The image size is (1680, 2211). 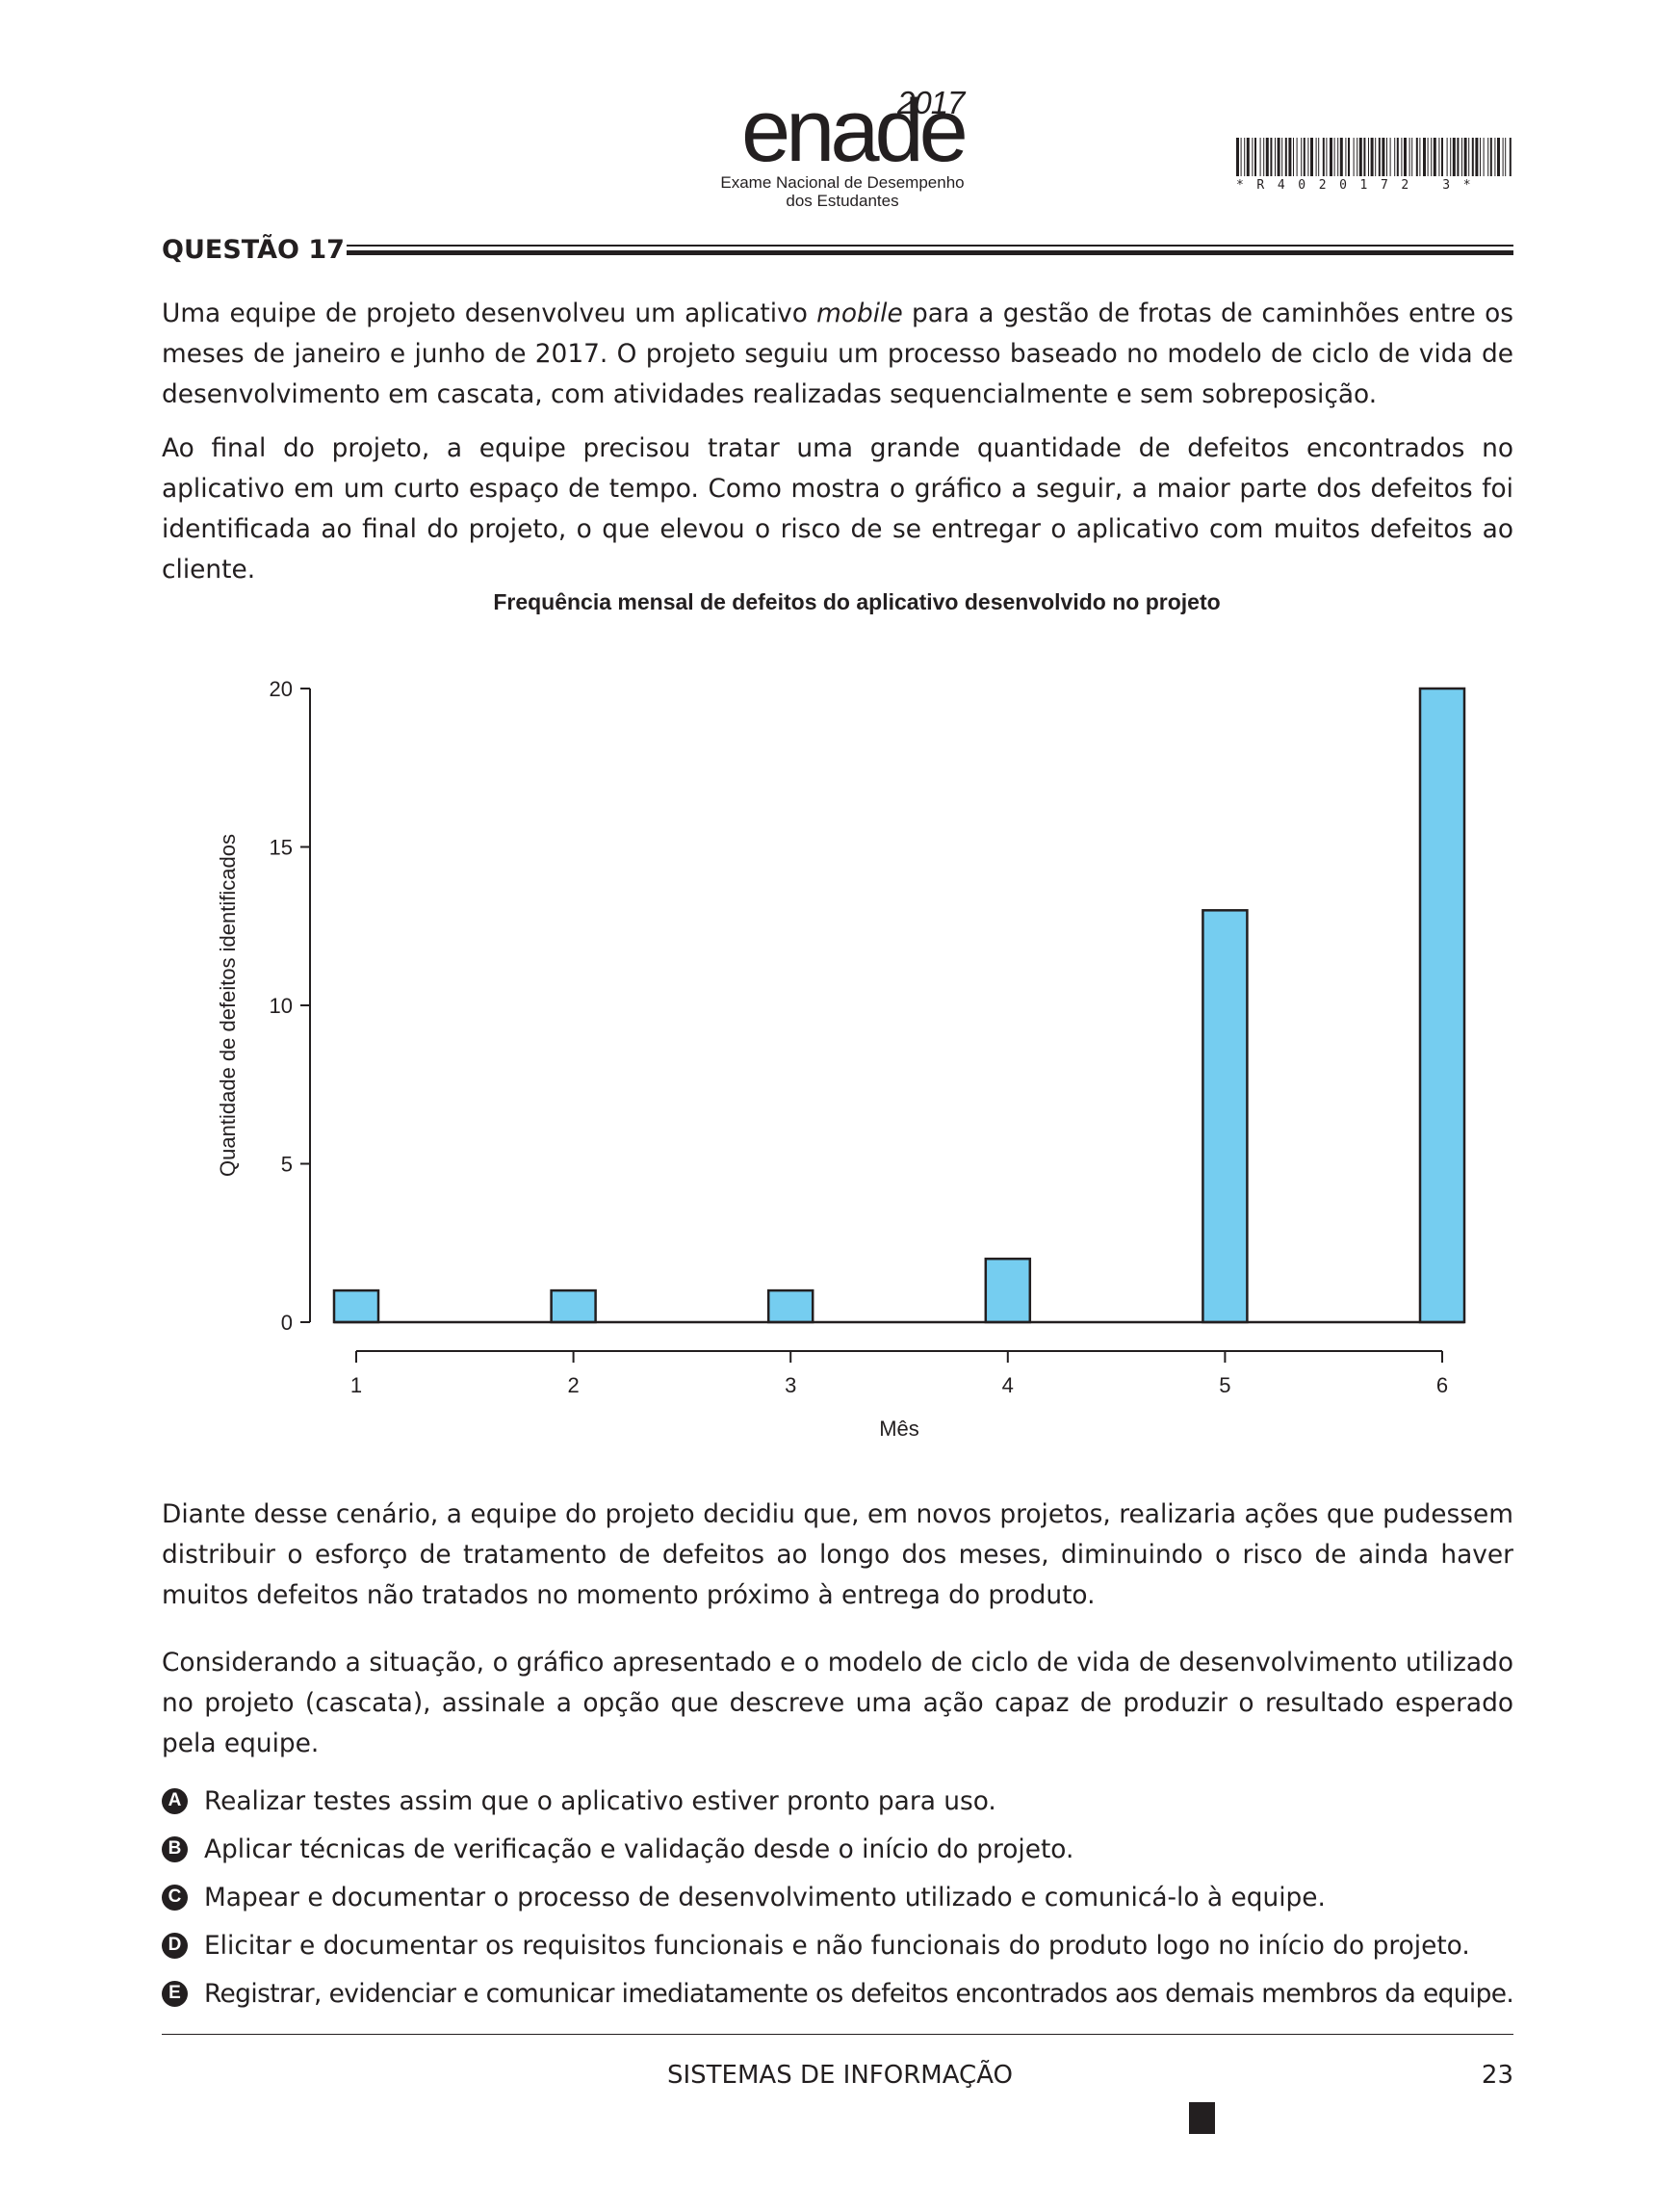 What do you see at coordinates (837, 2034) in the screenshot?
I see `footer-rule` at bounding box center [837, 2034].